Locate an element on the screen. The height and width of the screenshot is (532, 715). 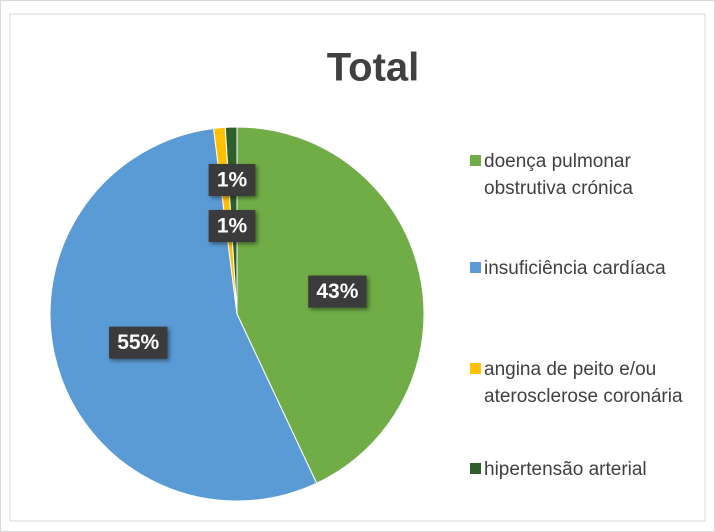
legend-label: hipertensão arterial is located at coordinates (565, 469).